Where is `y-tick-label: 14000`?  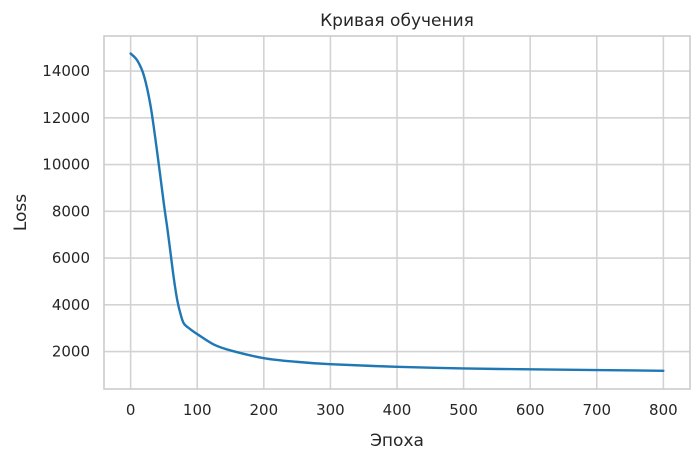
y-tick-label: 14000 is located at coordinates (66, 71).